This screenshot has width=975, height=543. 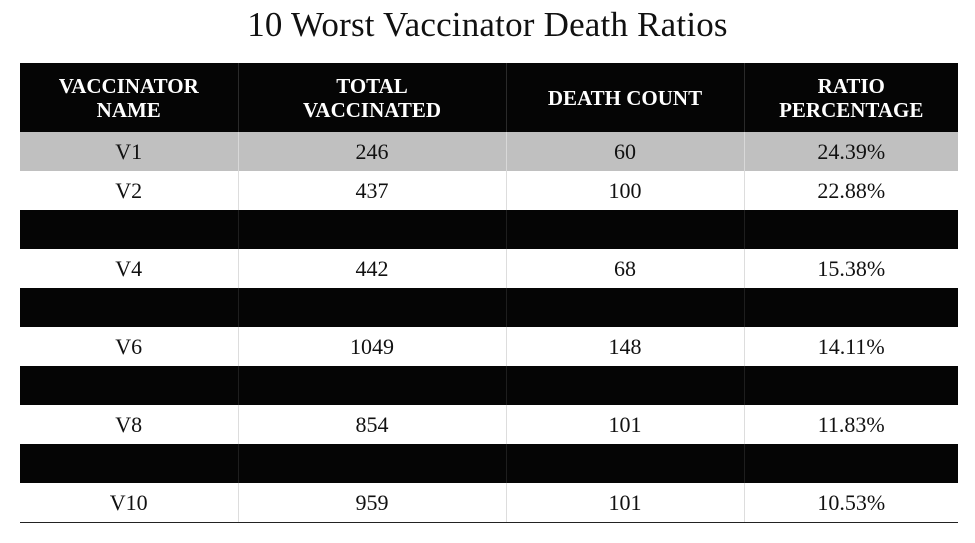 I want to click on cell-total-vaccinated: 246, so click(x=371, y=151).